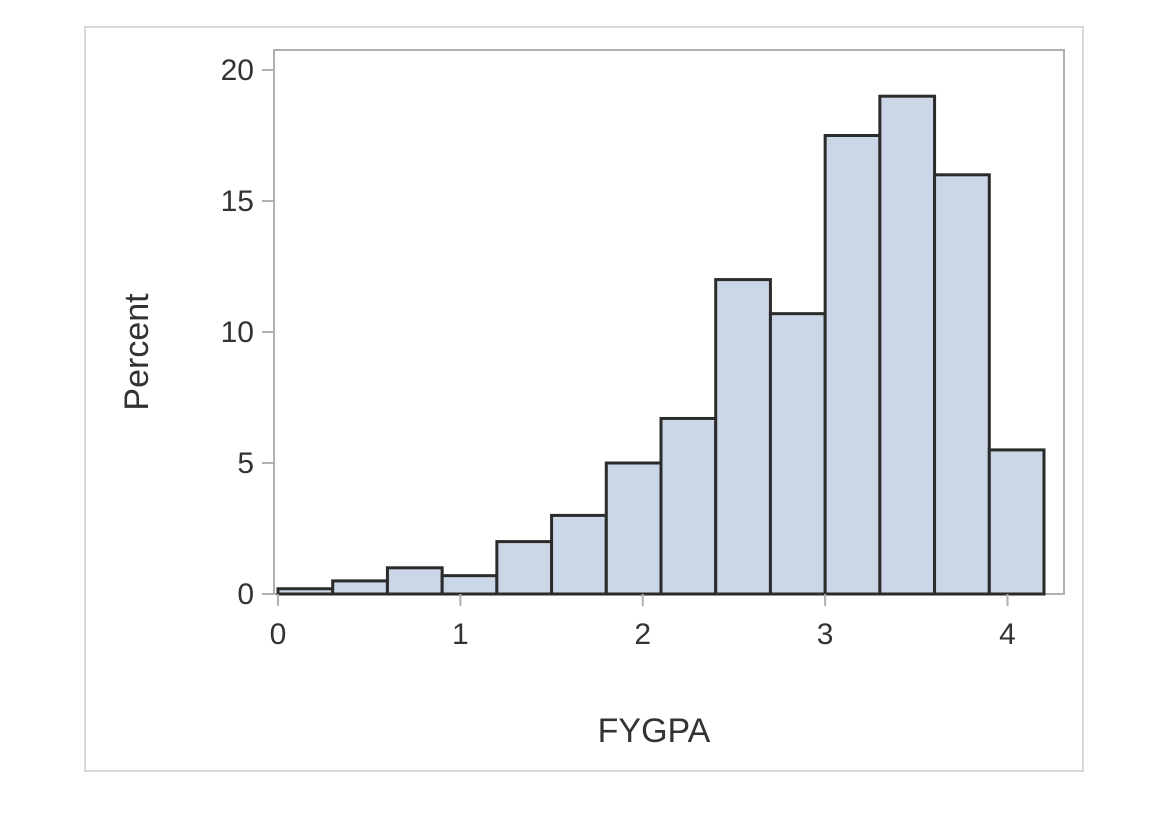 Image resolution: width=1170 pixels, height=818 pixels. I want to click on y-axis-title: Percent, so click(137, 352).